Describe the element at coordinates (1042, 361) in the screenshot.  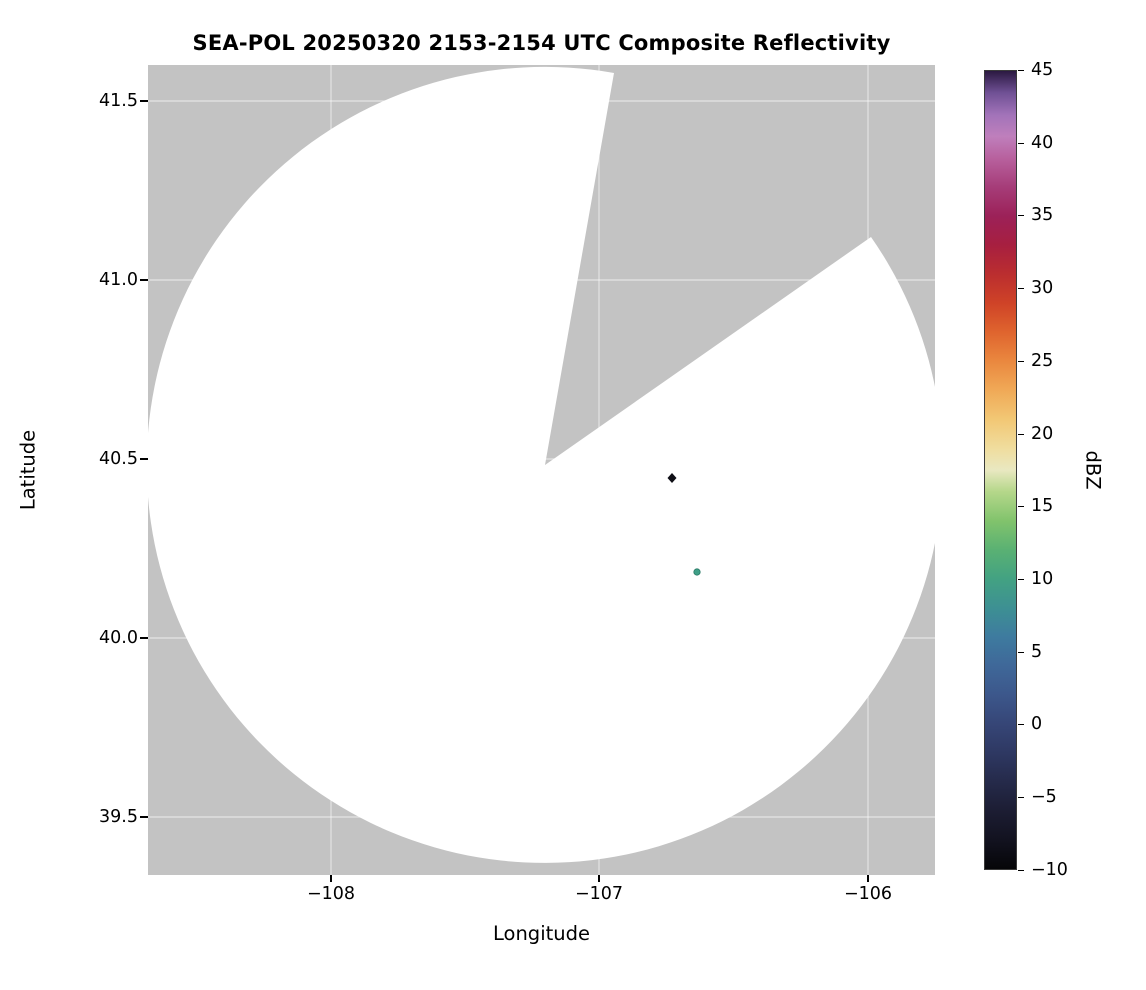
I see `colorbar-tick-label: 25` at that location.